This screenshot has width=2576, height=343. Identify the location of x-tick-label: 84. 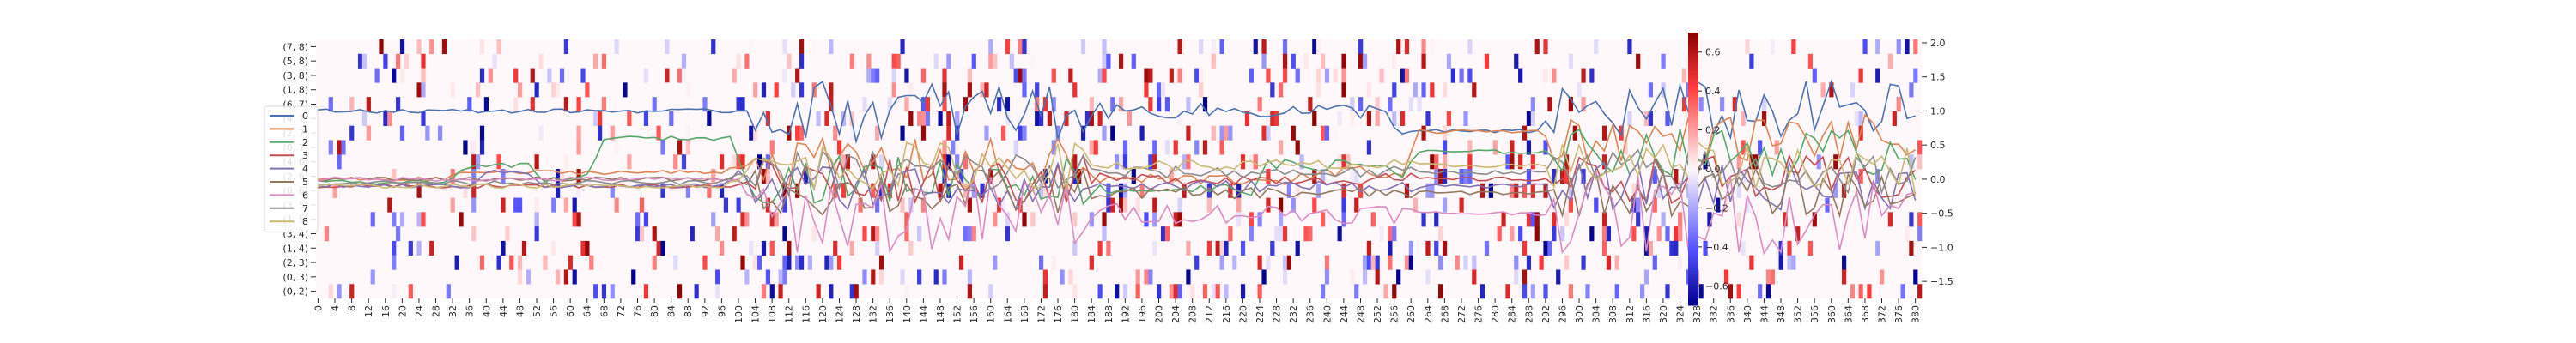
(671, 311).